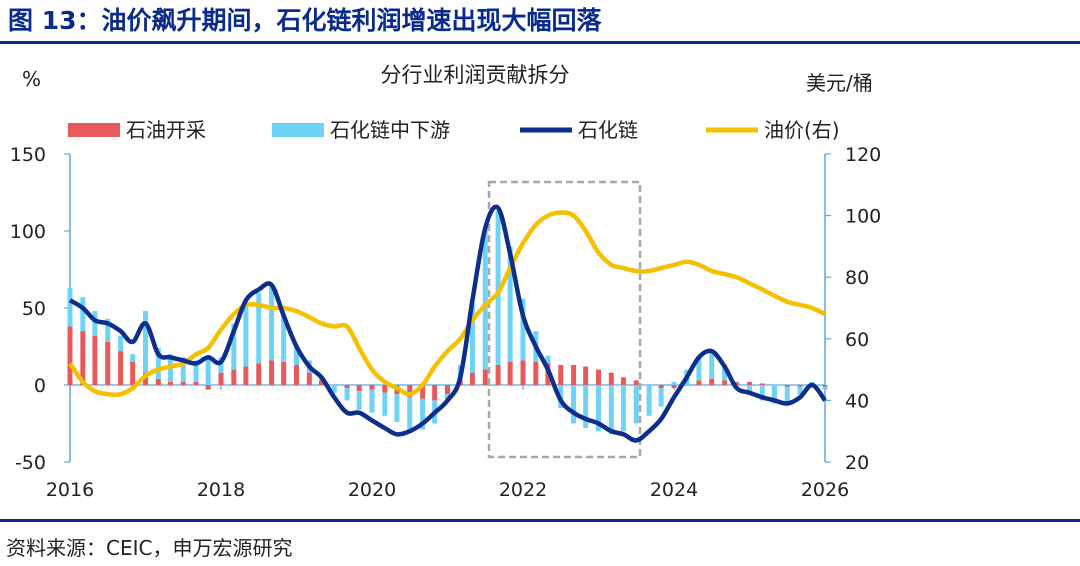 The height and width of the screenshot is (566, 1080). I want to click on x-tick-label: 2020, so click(372, 490).